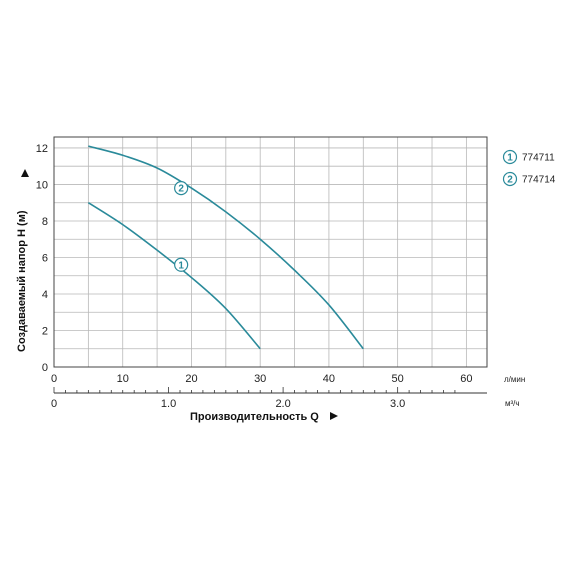 Image resolution: width=570 pixels, height=570 pixels. I want to click on x-tick-label: 0, so click(54, 379).